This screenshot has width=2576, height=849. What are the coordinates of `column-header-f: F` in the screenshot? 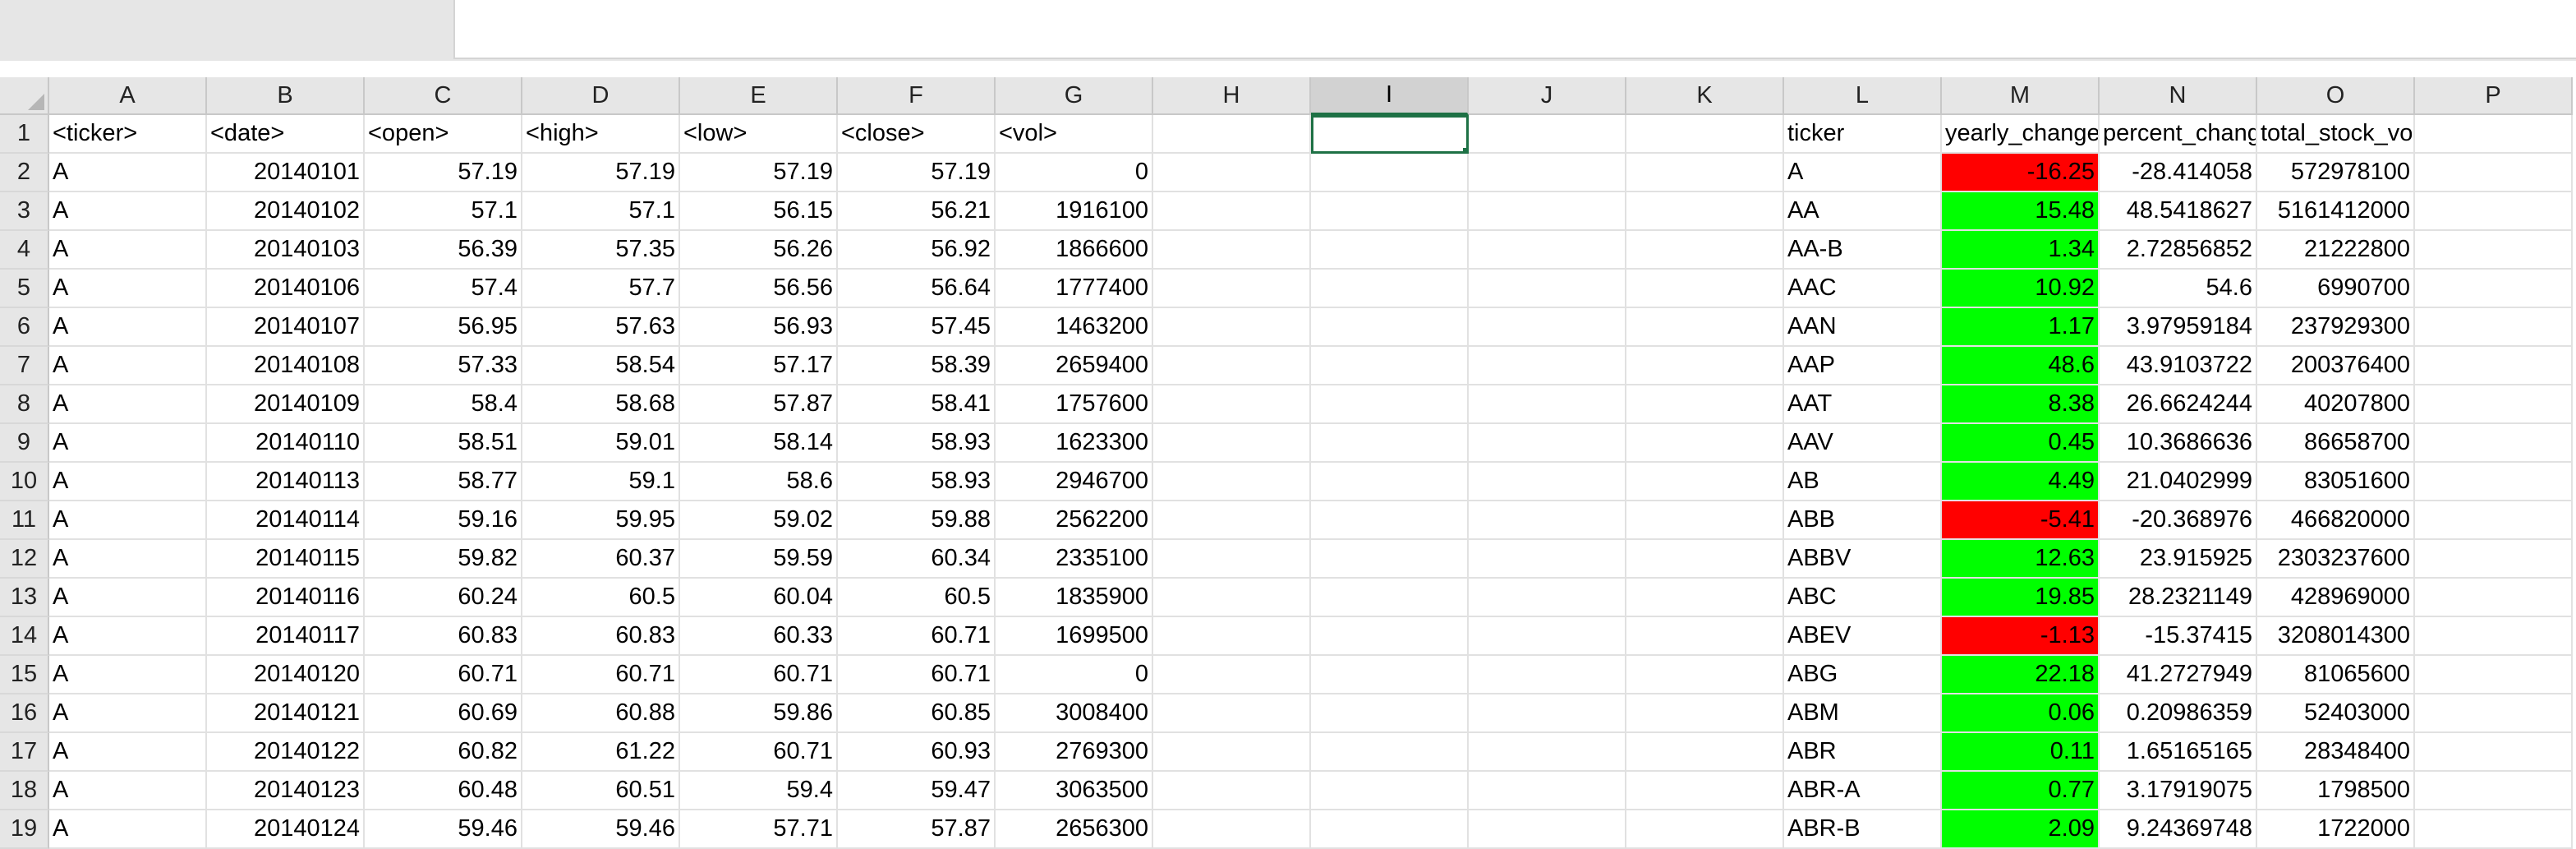 It's located at (917, 96).